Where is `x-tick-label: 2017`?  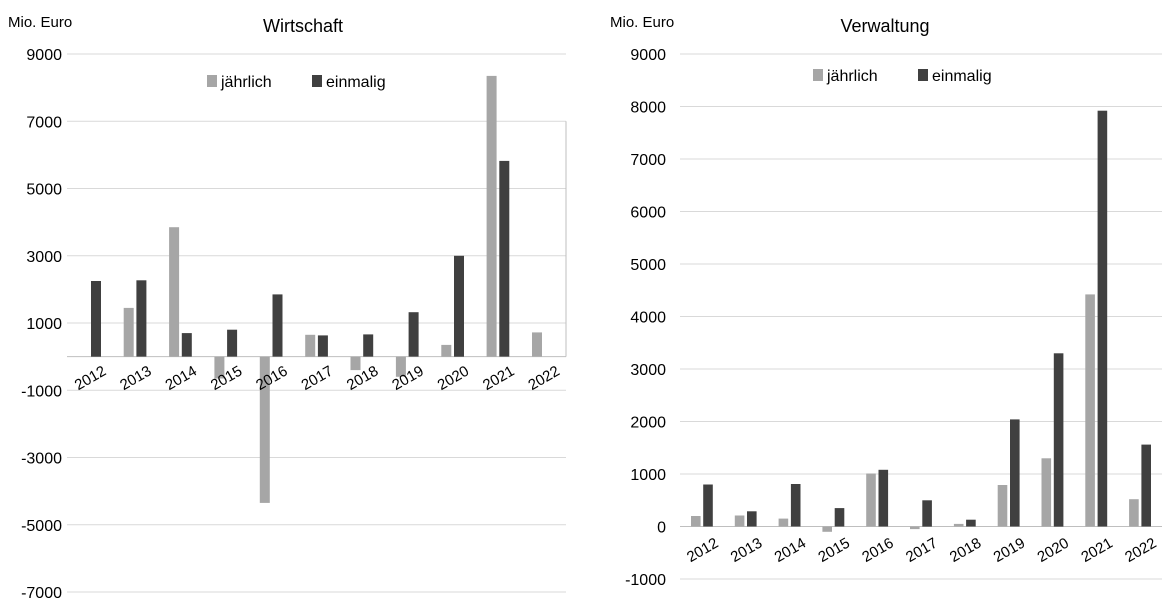 x-tick-label: 2017 is located at coordinates (921, 550).